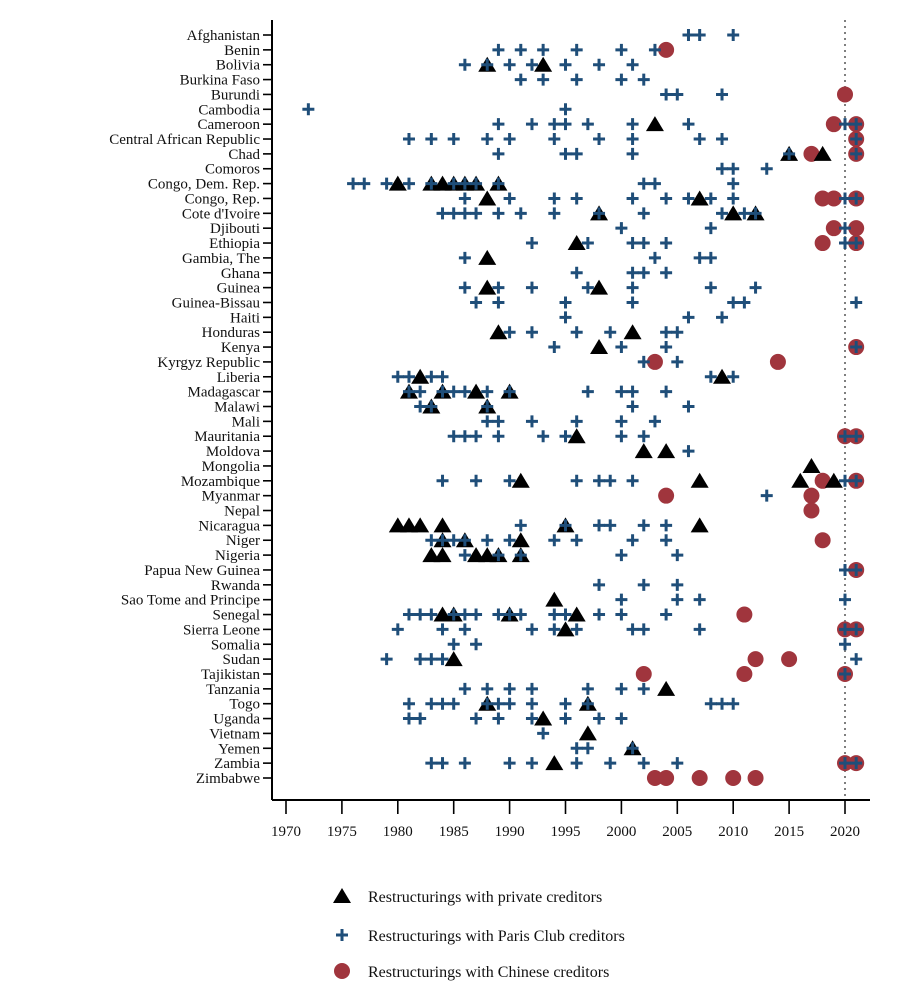 This screenshot has width=904, height=992. I want to click on country-label: Moldova, so click(233, 452).